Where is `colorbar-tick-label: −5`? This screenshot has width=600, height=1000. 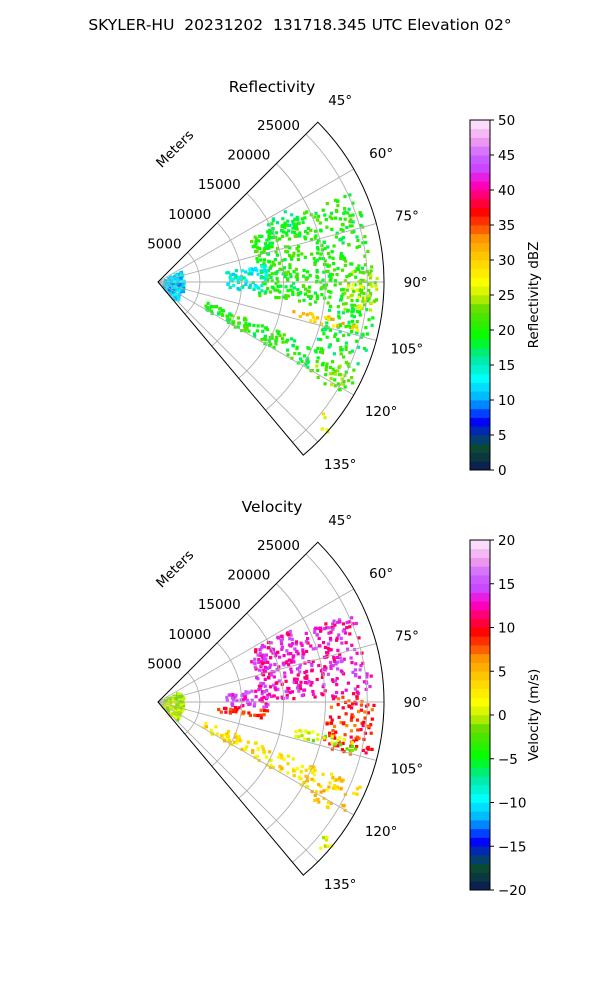
colorbar-tick-label: −5 is located at coordinates (508, 760).